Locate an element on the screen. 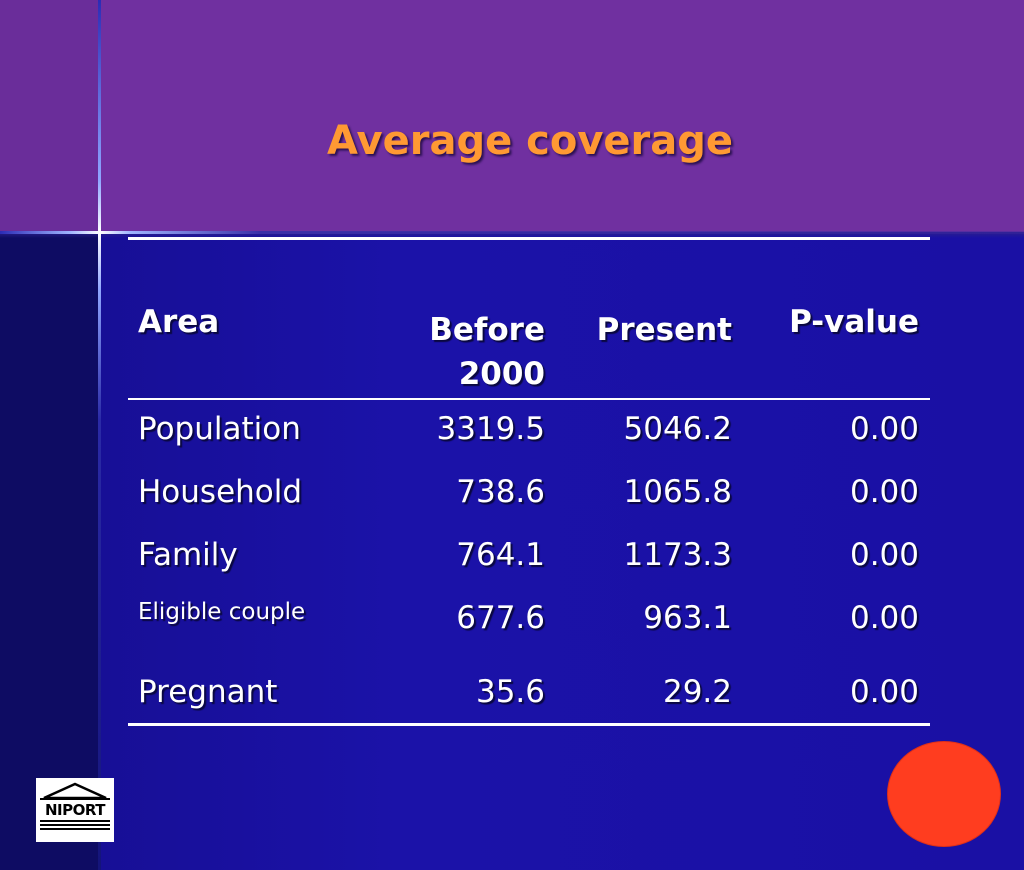 Image resolution: width=1024 pixels, height=870 pixels. table-bottom-rule is located at coordinates (529, 724).